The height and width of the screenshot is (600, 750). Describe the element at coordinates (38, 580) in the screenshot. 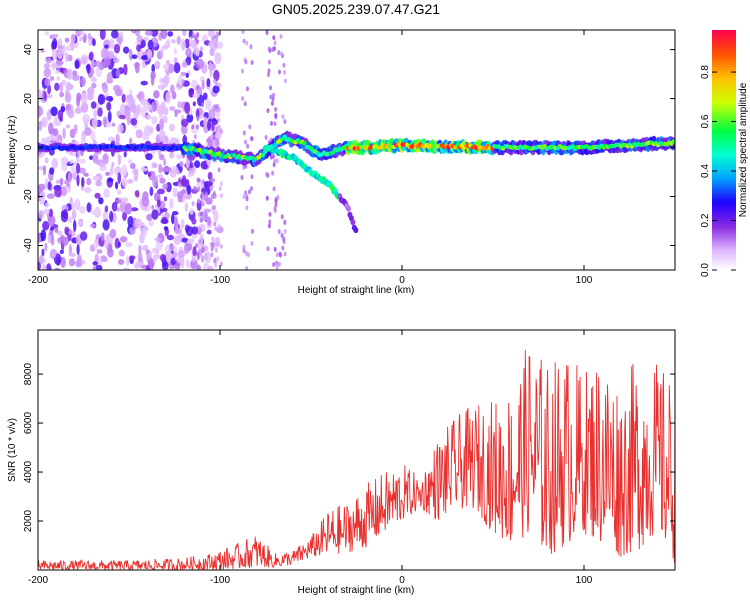

I see `x-tick-label: -200` at that location.